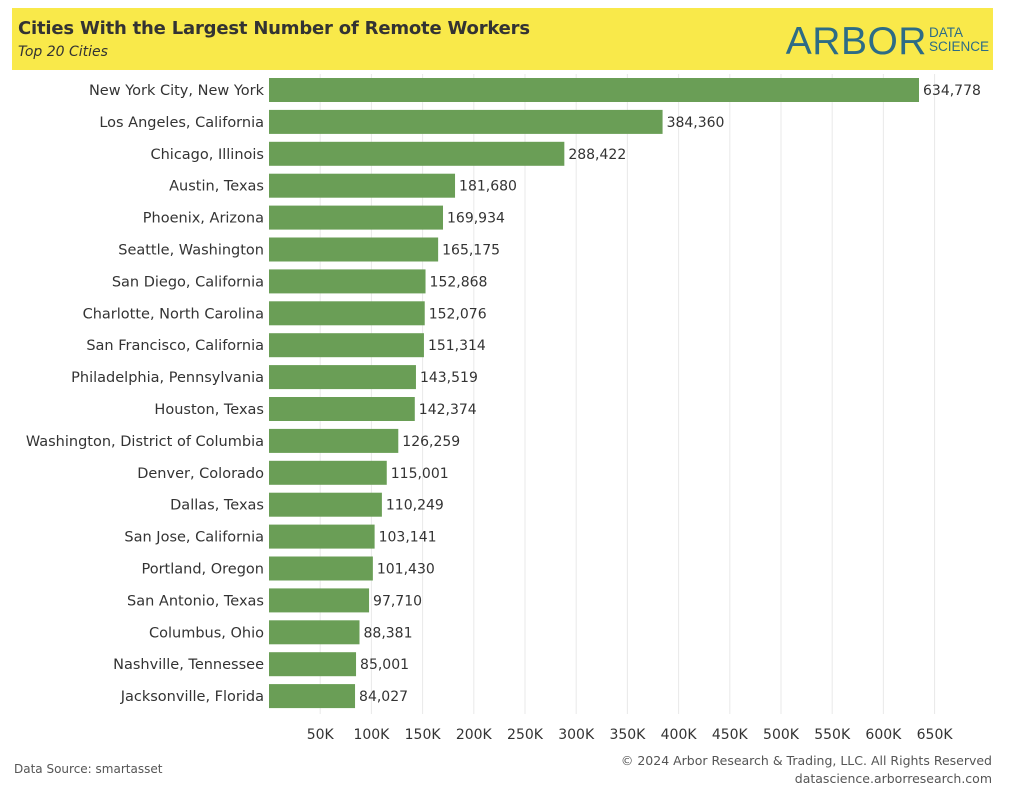 The width and height of the screenshot is (1024, 801). I want to click on category-label: Dallas, Texas, so click(217, 506).